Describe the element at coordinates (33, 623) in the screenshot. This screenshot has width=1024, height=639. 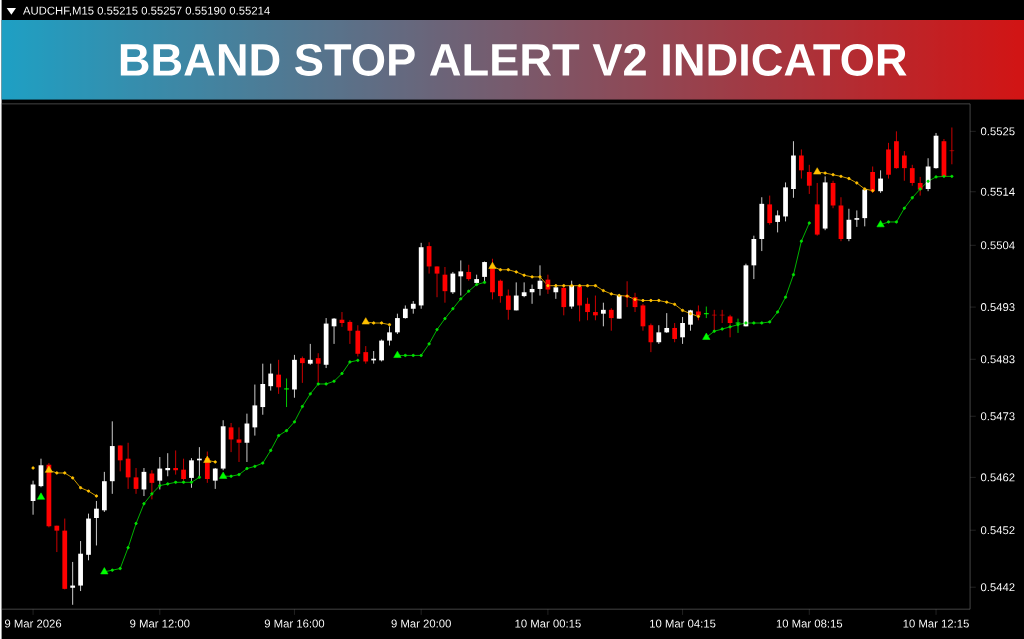
I see `x-tick-label: 9 Mar 2026` at that location.